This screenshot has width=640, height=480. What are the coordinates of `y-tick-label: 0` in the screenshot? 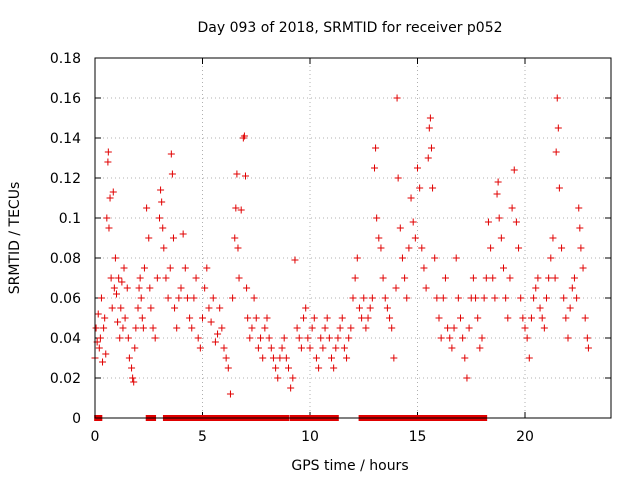 It's located at (76, 419).